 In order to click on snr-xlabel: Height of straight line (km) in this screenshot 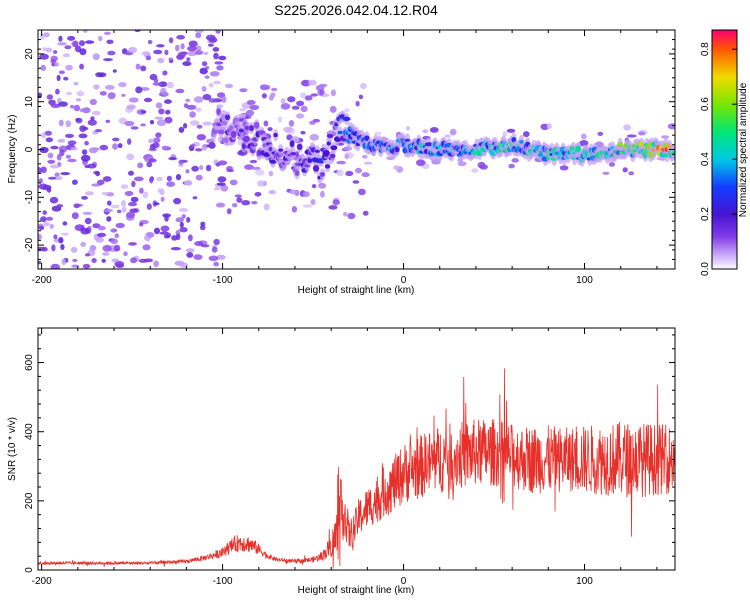, I will do `click(356, 590)`.